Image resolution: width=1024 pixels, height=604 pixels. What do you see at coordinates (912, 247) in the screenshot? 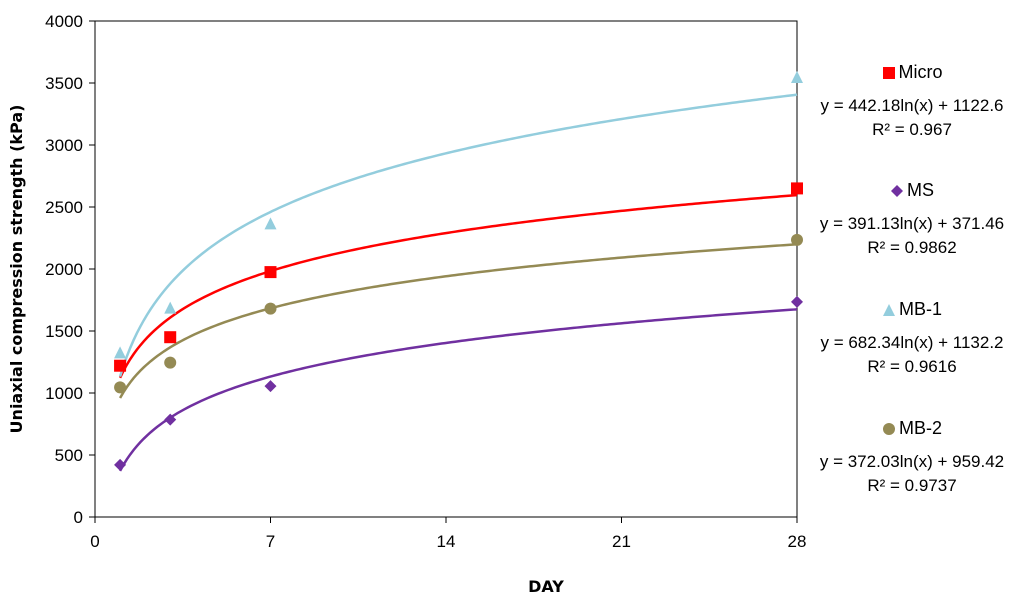
I see `r2-ms: R² = 0.9862` at bounding box center [912, 247].